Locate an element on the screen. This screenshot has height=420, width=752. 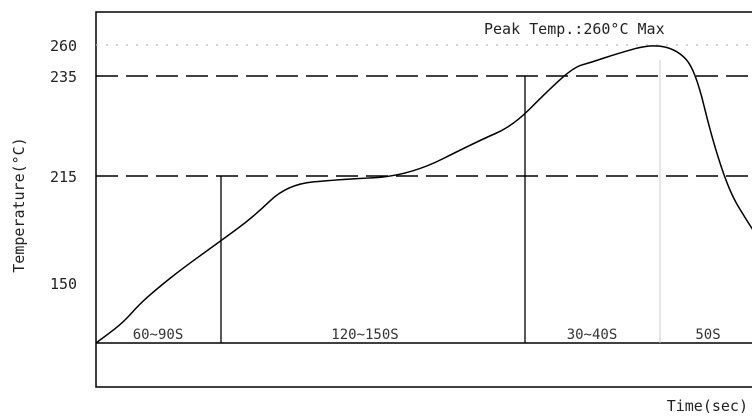
segment-label-reflow: 30~40S is located at coordinates (592, 335).